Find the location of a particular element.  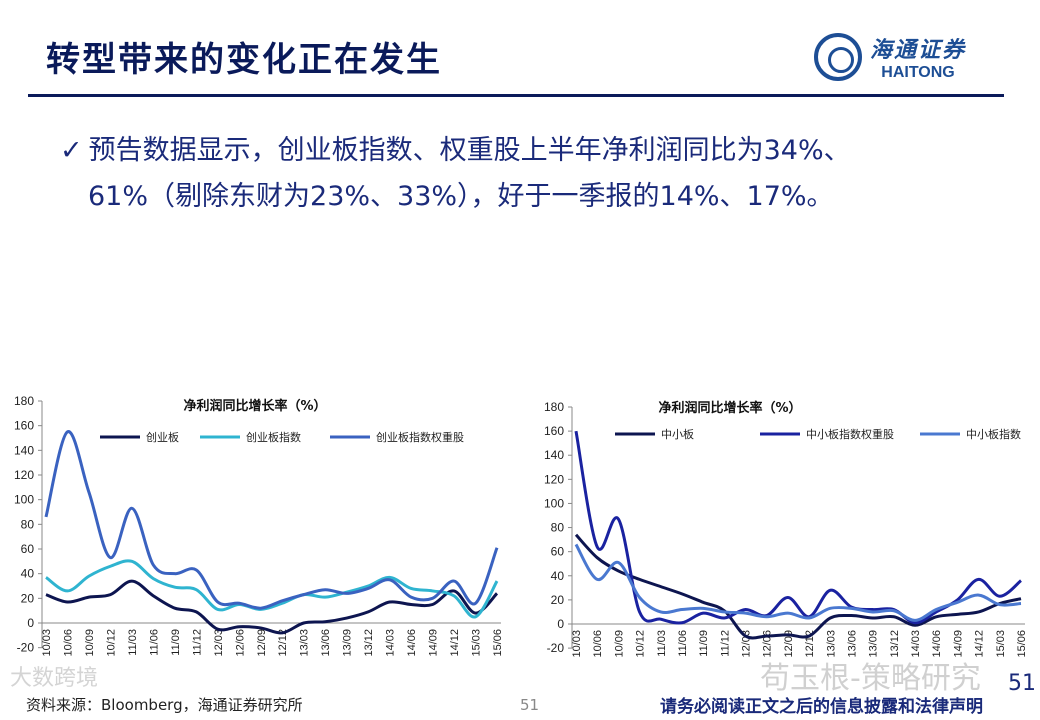

haitong-logo: 海通证券 HAITONG is located at coordinates (890, 57).